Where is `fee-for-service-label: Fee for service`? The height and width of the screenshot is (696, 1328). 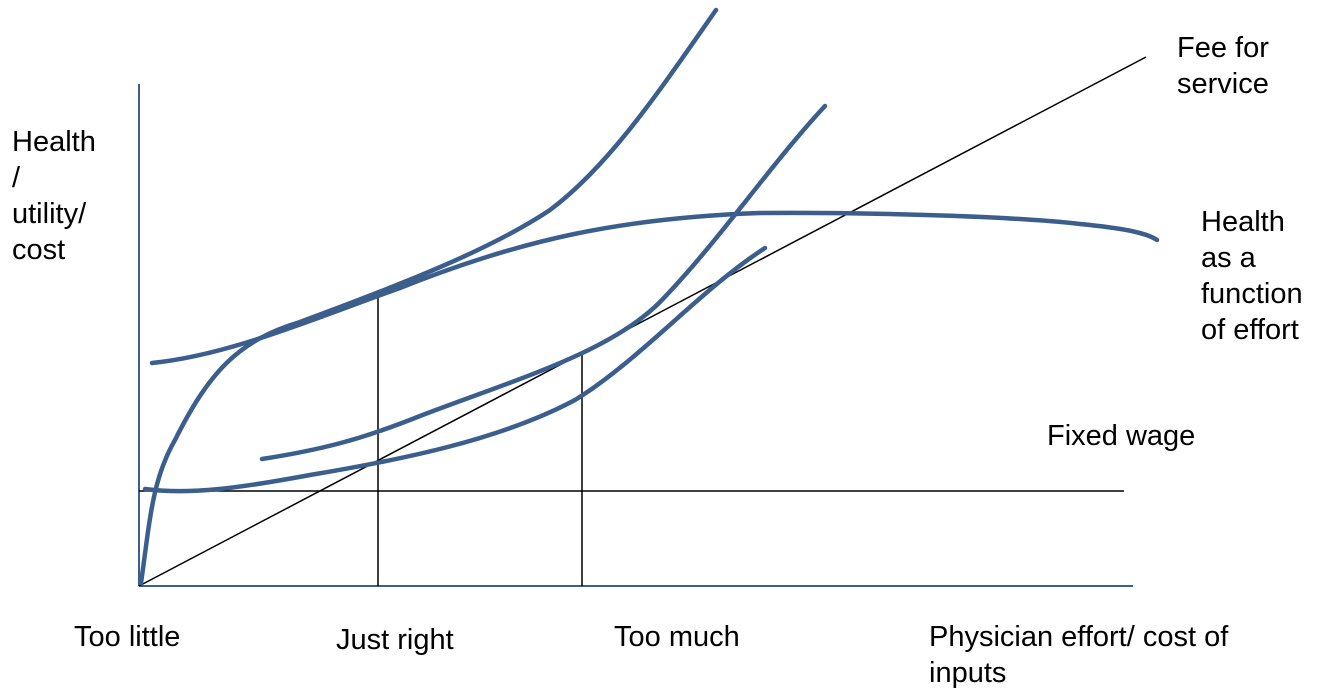 fee-for-service-label: Fee for service is located at coordinates (1223, 66).